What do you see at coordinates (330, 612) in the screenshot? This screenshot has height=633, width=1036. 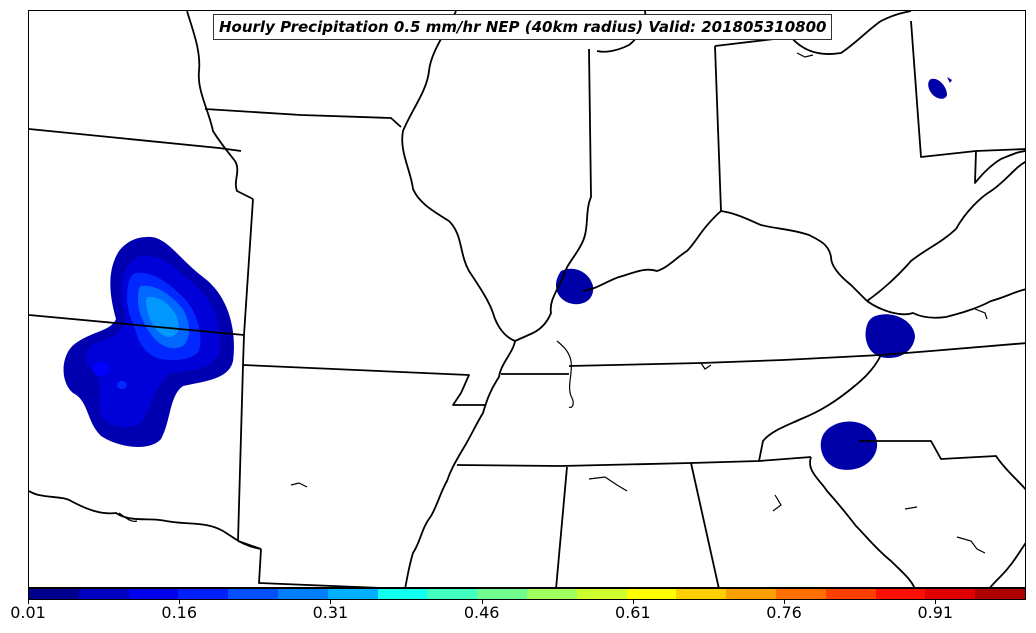 I see `colorbar-tick-label: 0.31` at bounding box center [330, 612].